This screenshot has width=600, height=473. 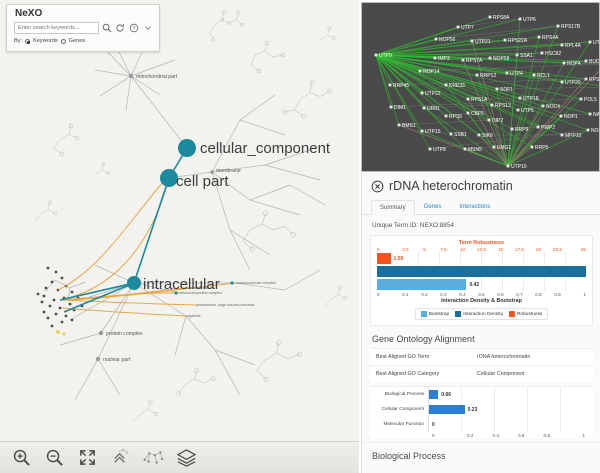 What do you see at coordinates (87, 458) in the screenshot?
I see `fit-screen-button` at bounding box center [87, 458].